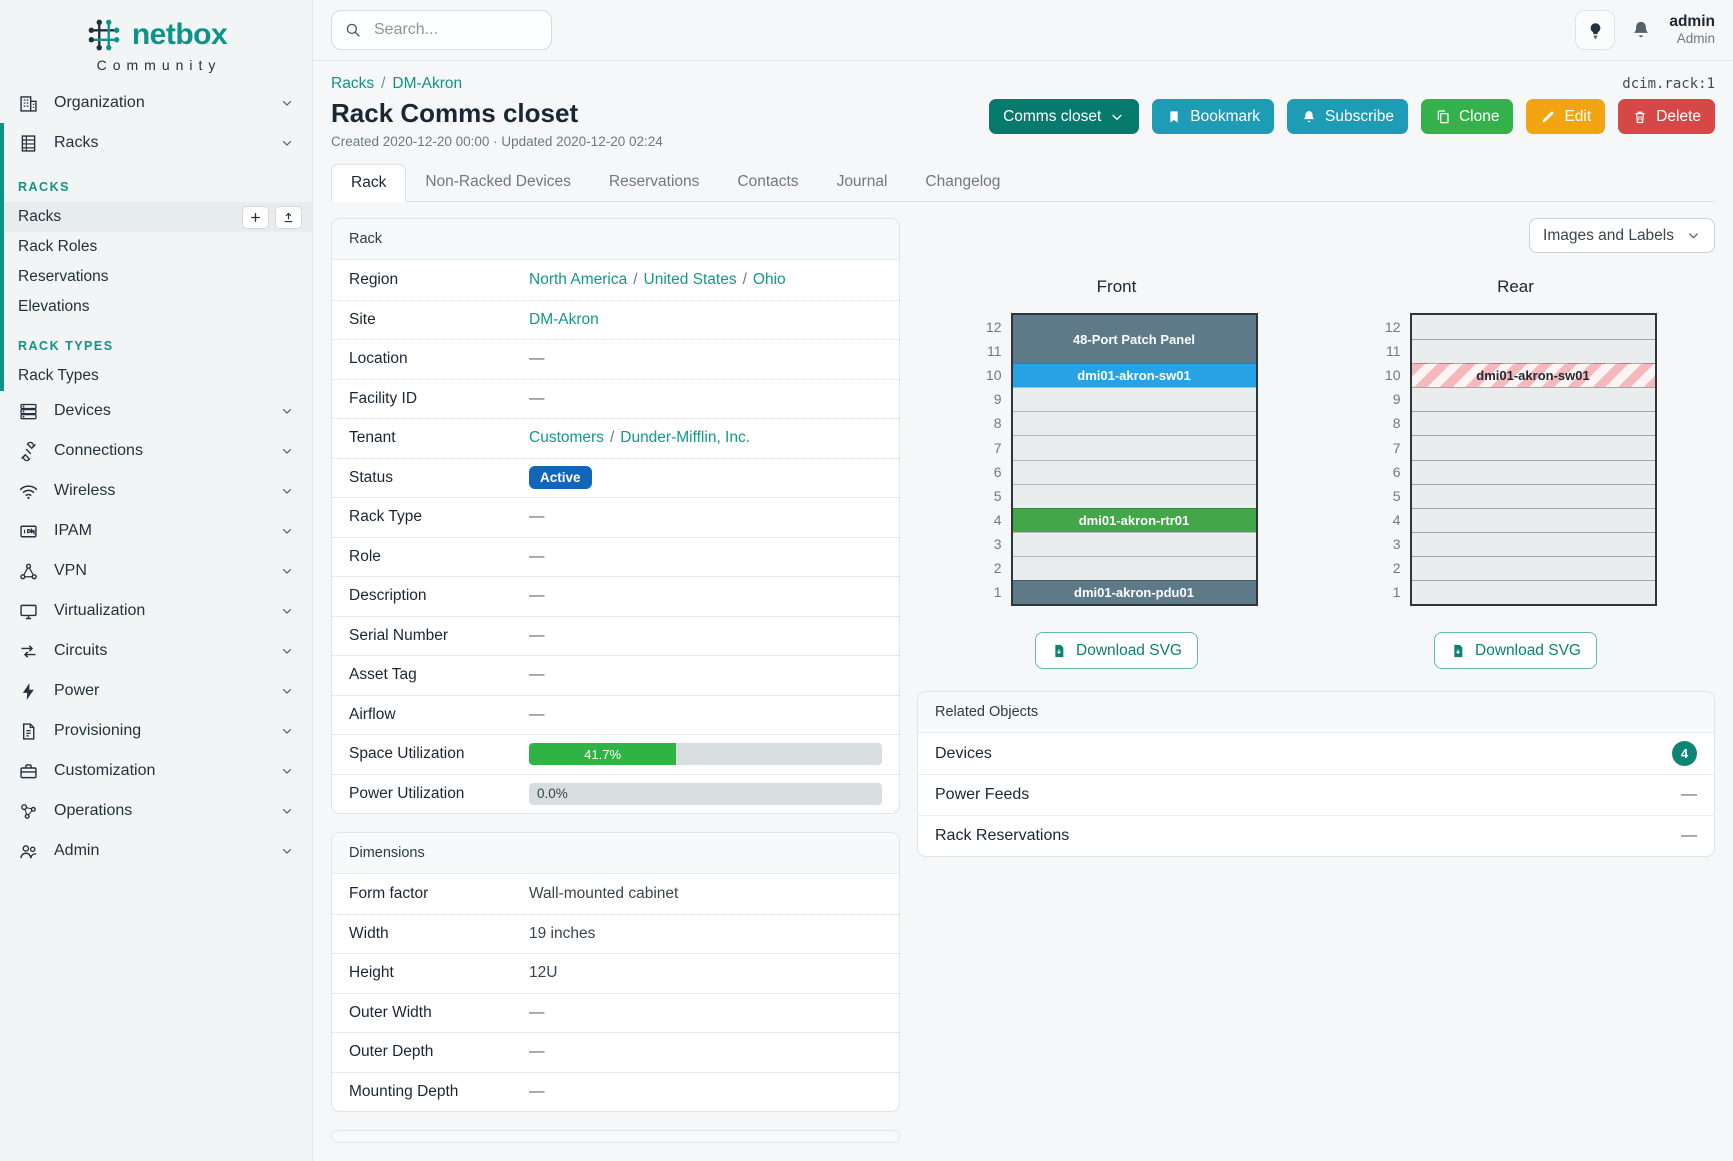 The image size is (1733, 1161). What do you see at coordinates (997, 519) in the screenshot?
I see `unit-number: 4` at bounding box center [997, 519].